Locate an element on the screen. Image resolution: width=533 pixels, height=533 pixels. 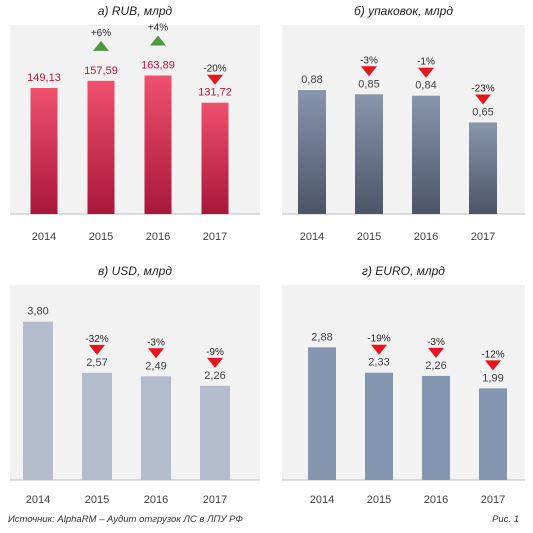
change-label: -19% is located at coordinates (378, 339).